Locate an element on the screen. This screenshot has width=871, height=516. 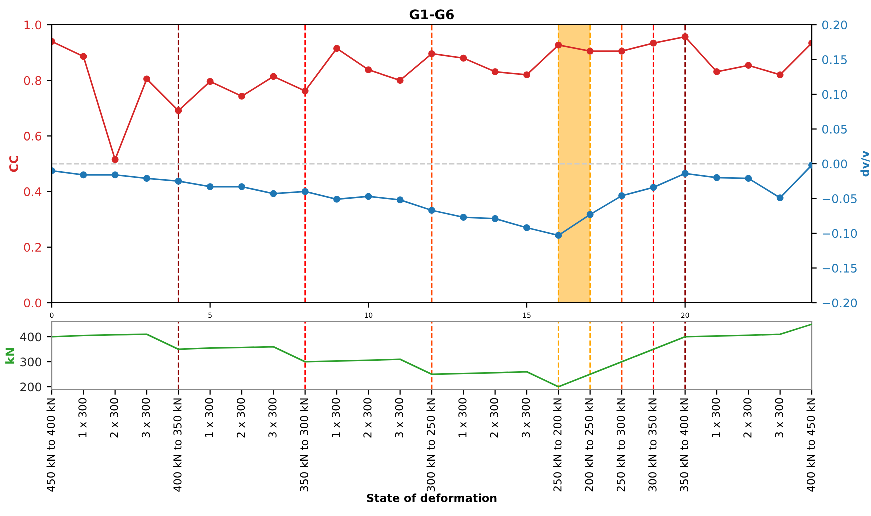
x-tick-label: 400 kN to 350 kN is located at coordinates (177, 445).